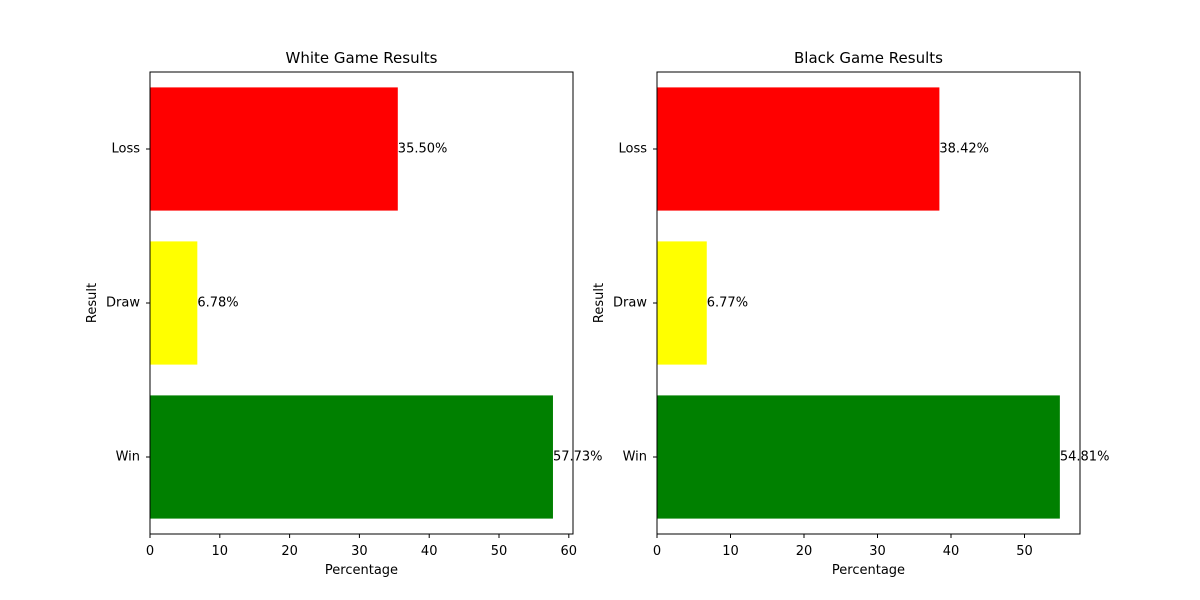  I want to click on value-label-draw: 6.78%, so click(217, 303).